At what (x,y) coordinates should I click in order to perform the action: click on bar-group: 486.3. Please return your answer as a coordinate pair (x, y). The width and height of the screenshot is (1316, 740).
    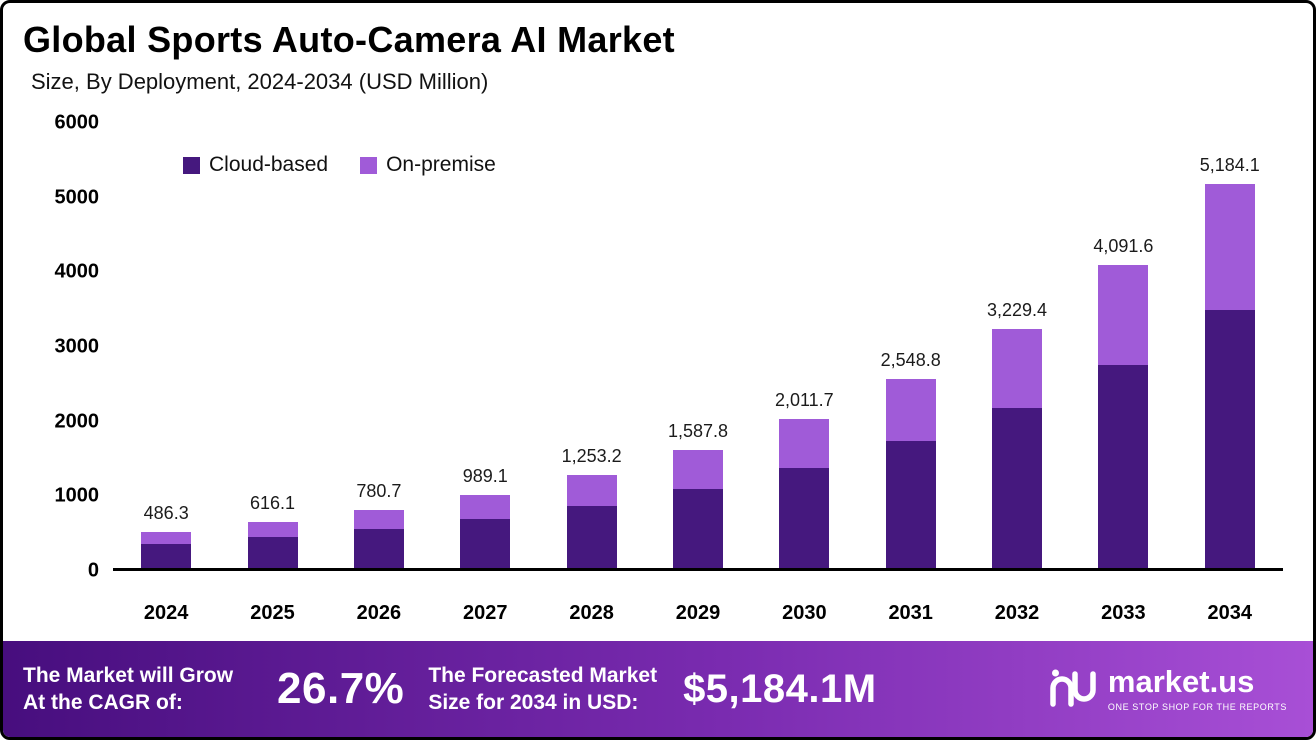
    Looking at the image, I should click on (166, 345).